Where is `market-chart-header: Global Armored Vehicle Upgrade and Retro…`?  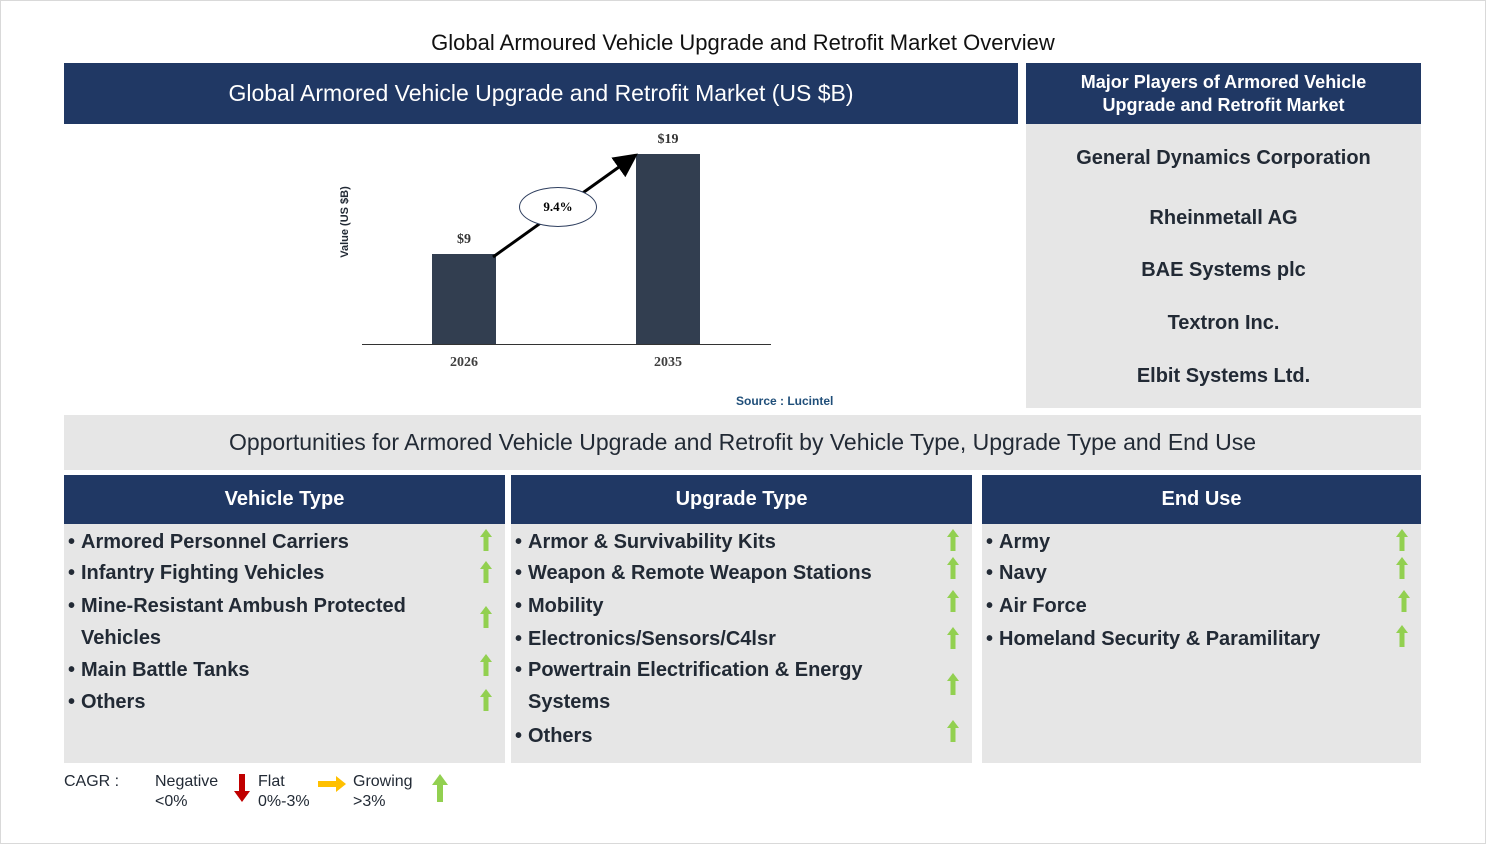
market-chart-header: Global Armored Vehicle Upgrade and Retro… is located at coordinates (541, 93).